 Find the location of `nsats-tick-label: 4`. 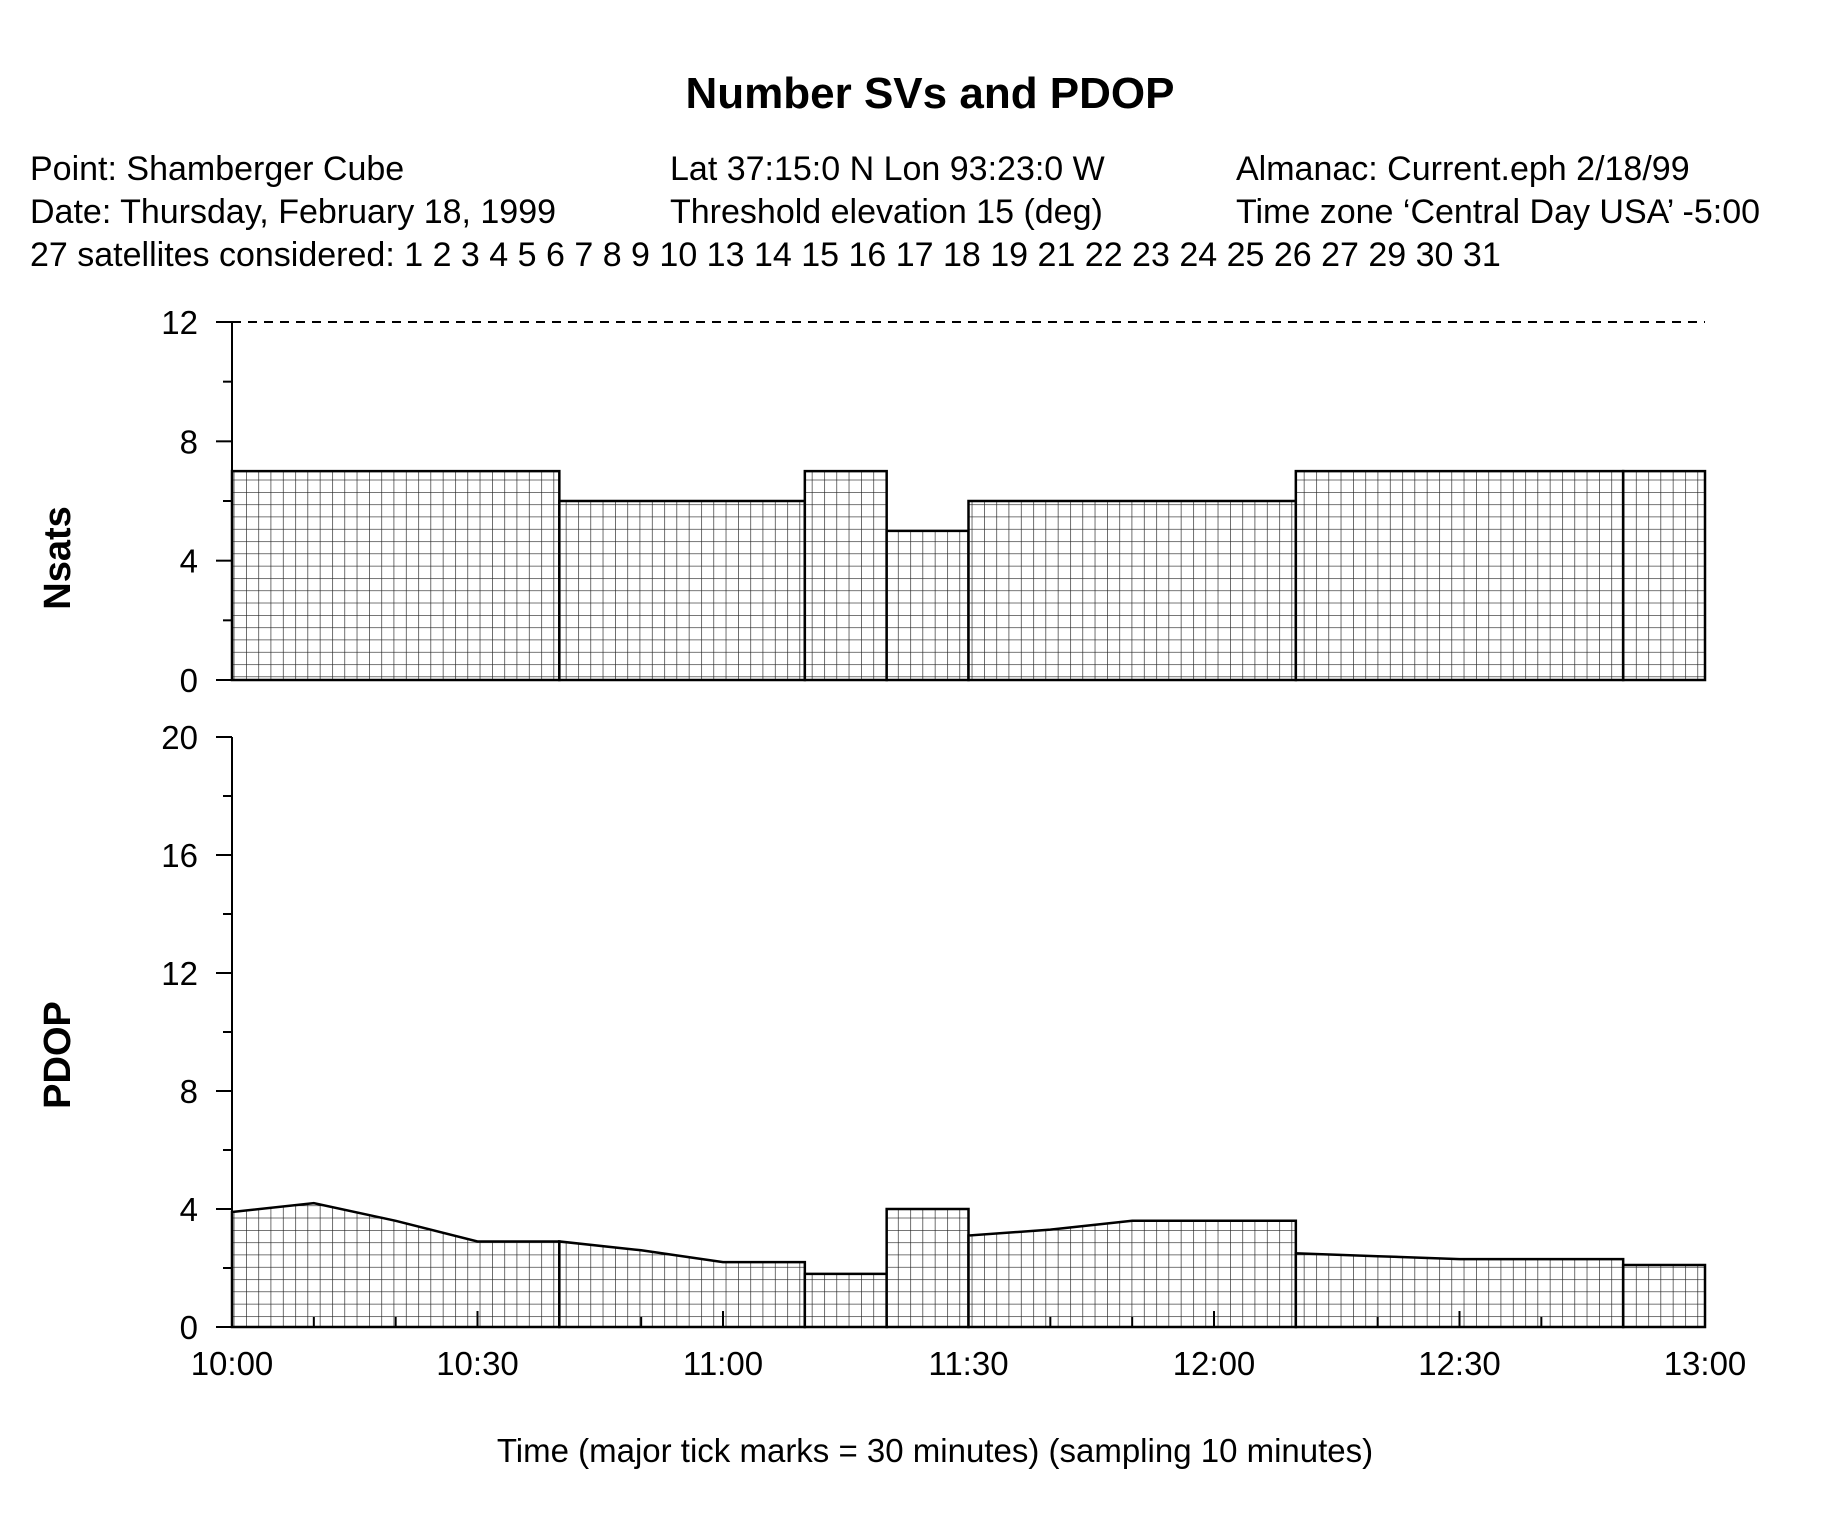

nsats-tick-label: 4 is located at coordinates (189, 561).